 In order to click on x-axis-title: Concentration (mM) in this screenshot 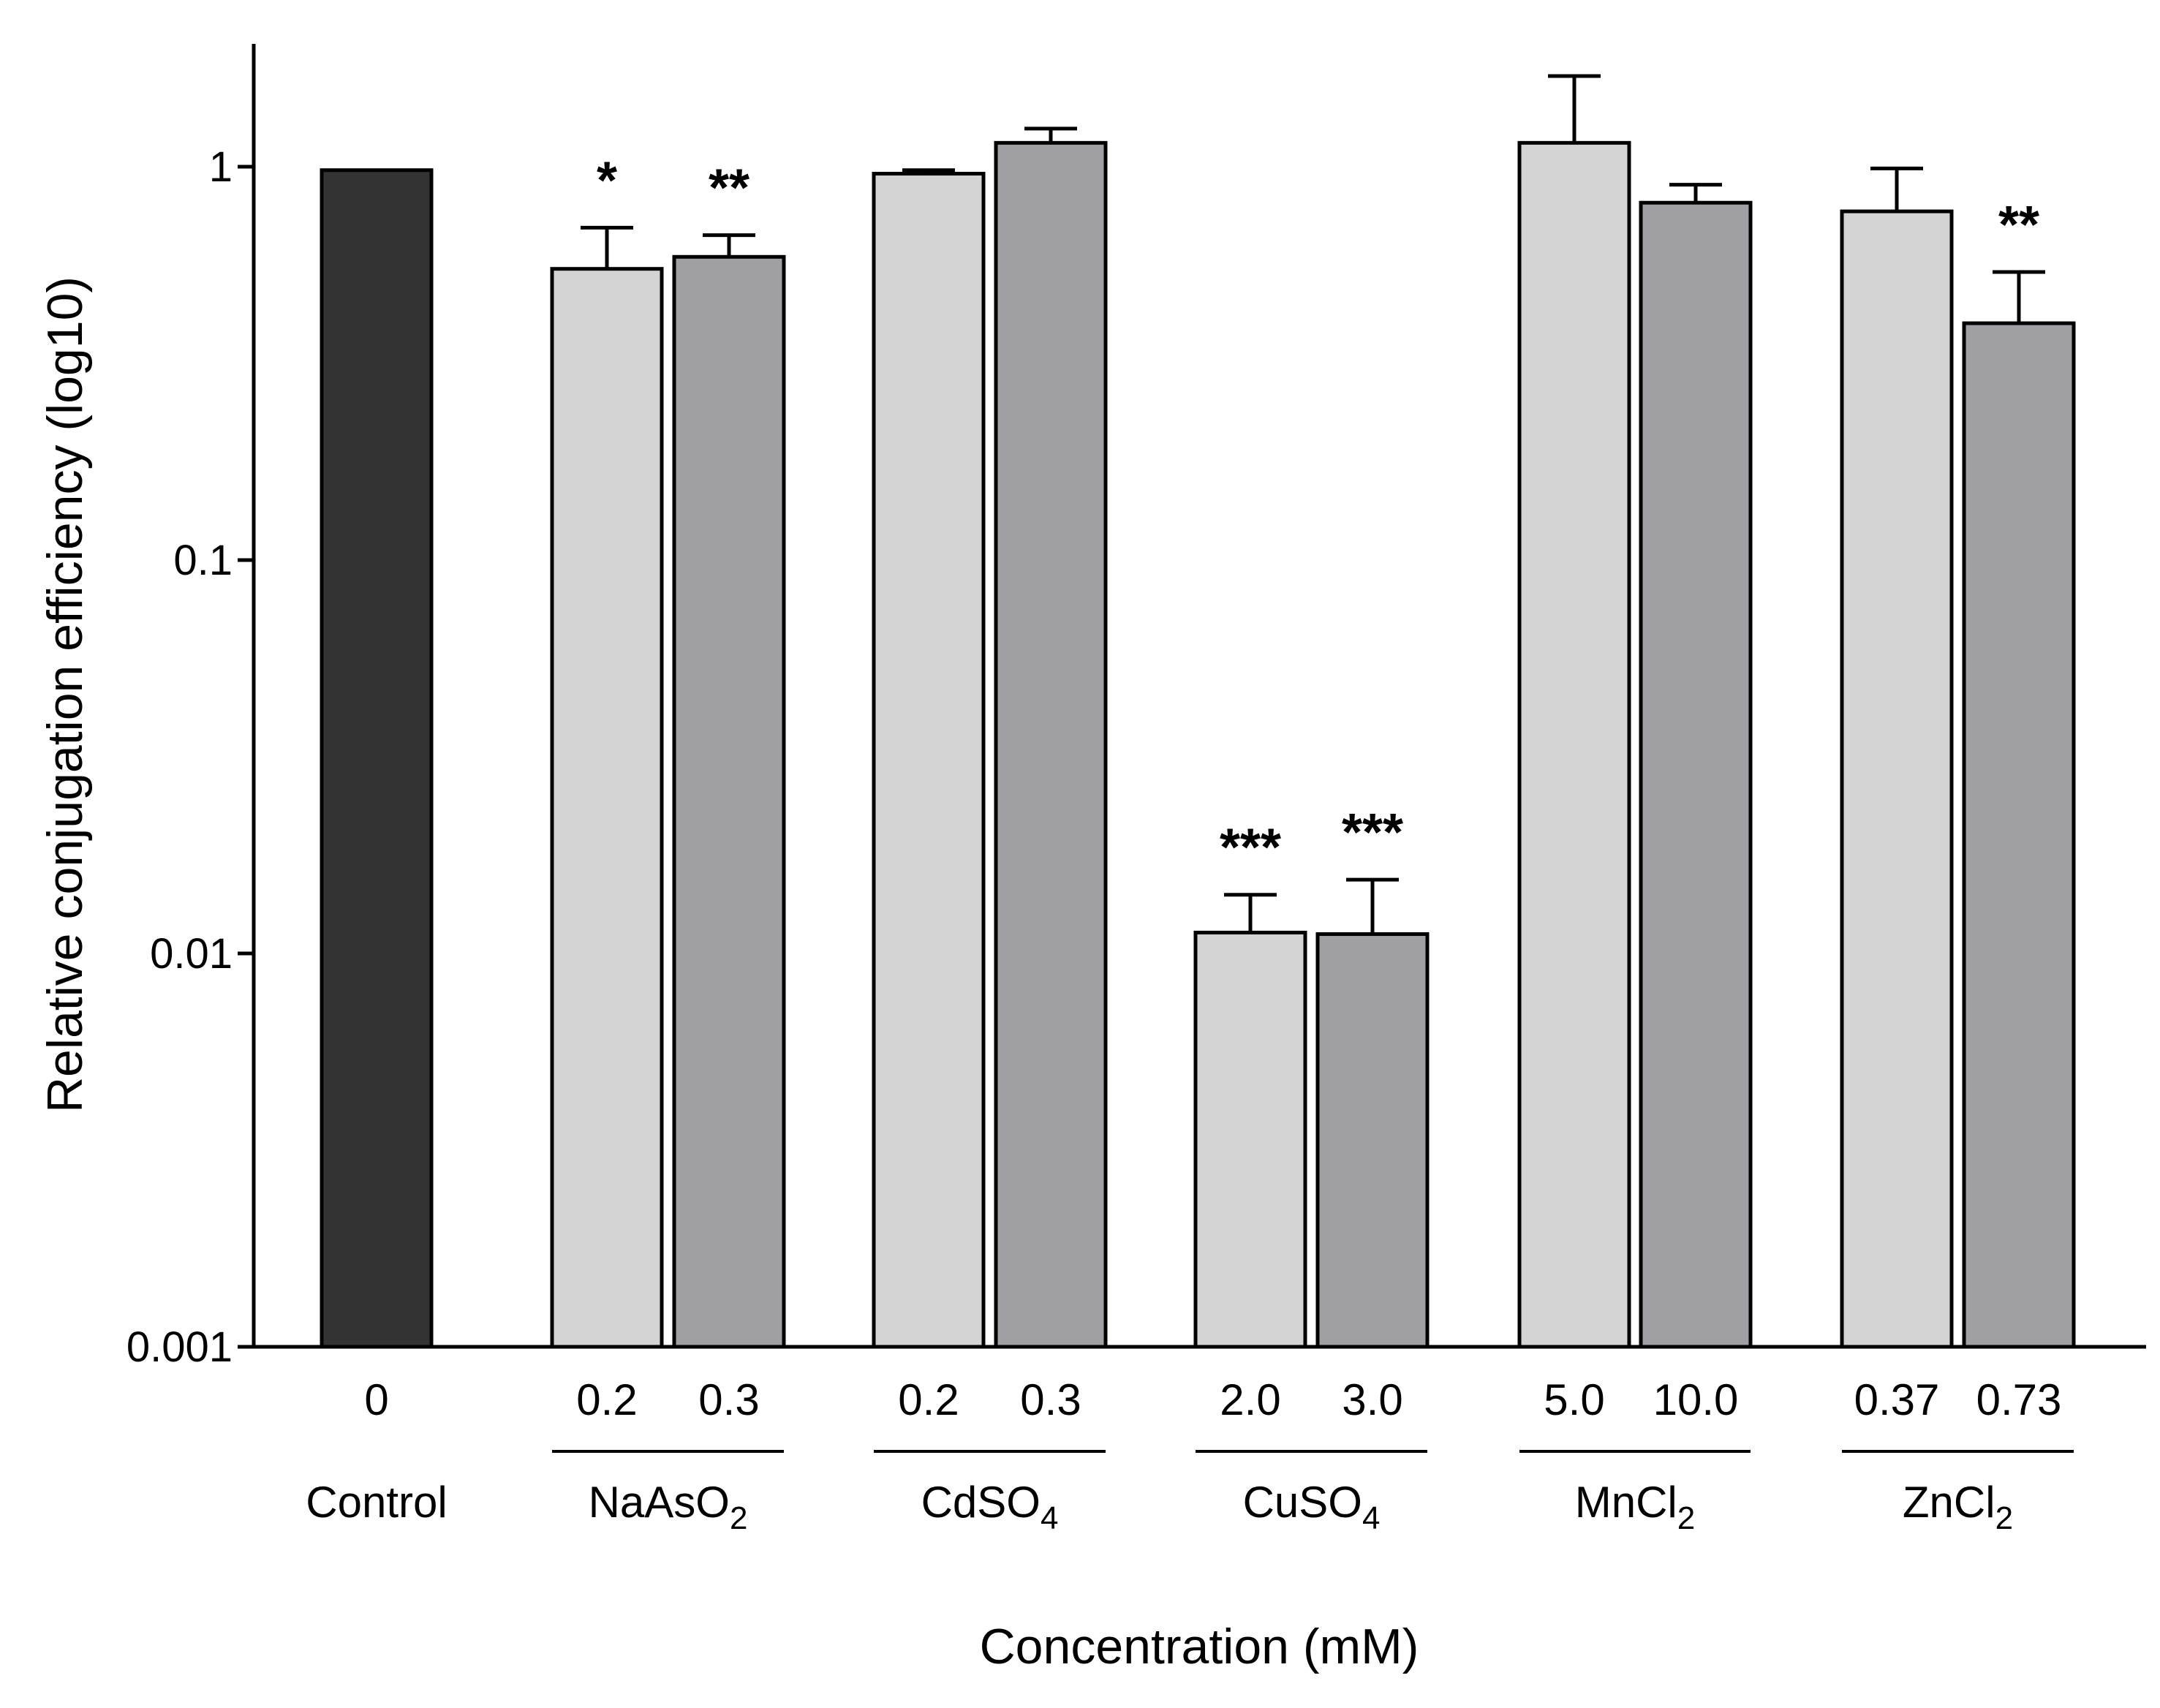, I will do `click(1200, 1646)`.